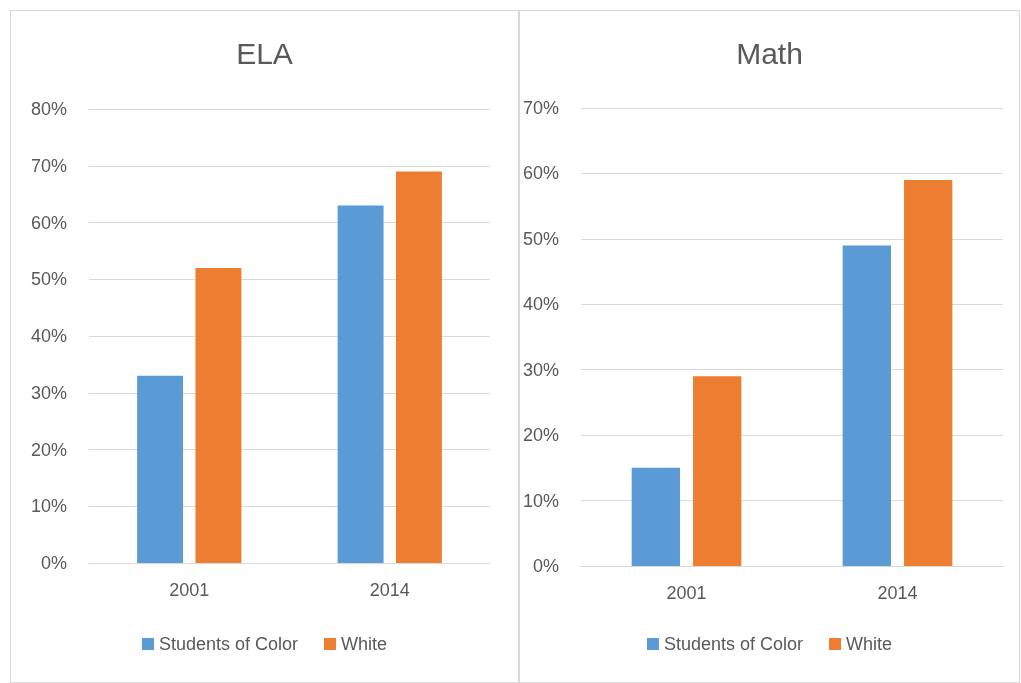 Image resolution: width=1021 pixels, height=683 pixels. Describe the element at coordinates (769, 53) in the screenshot. I see `chart-title: Math` at that location.